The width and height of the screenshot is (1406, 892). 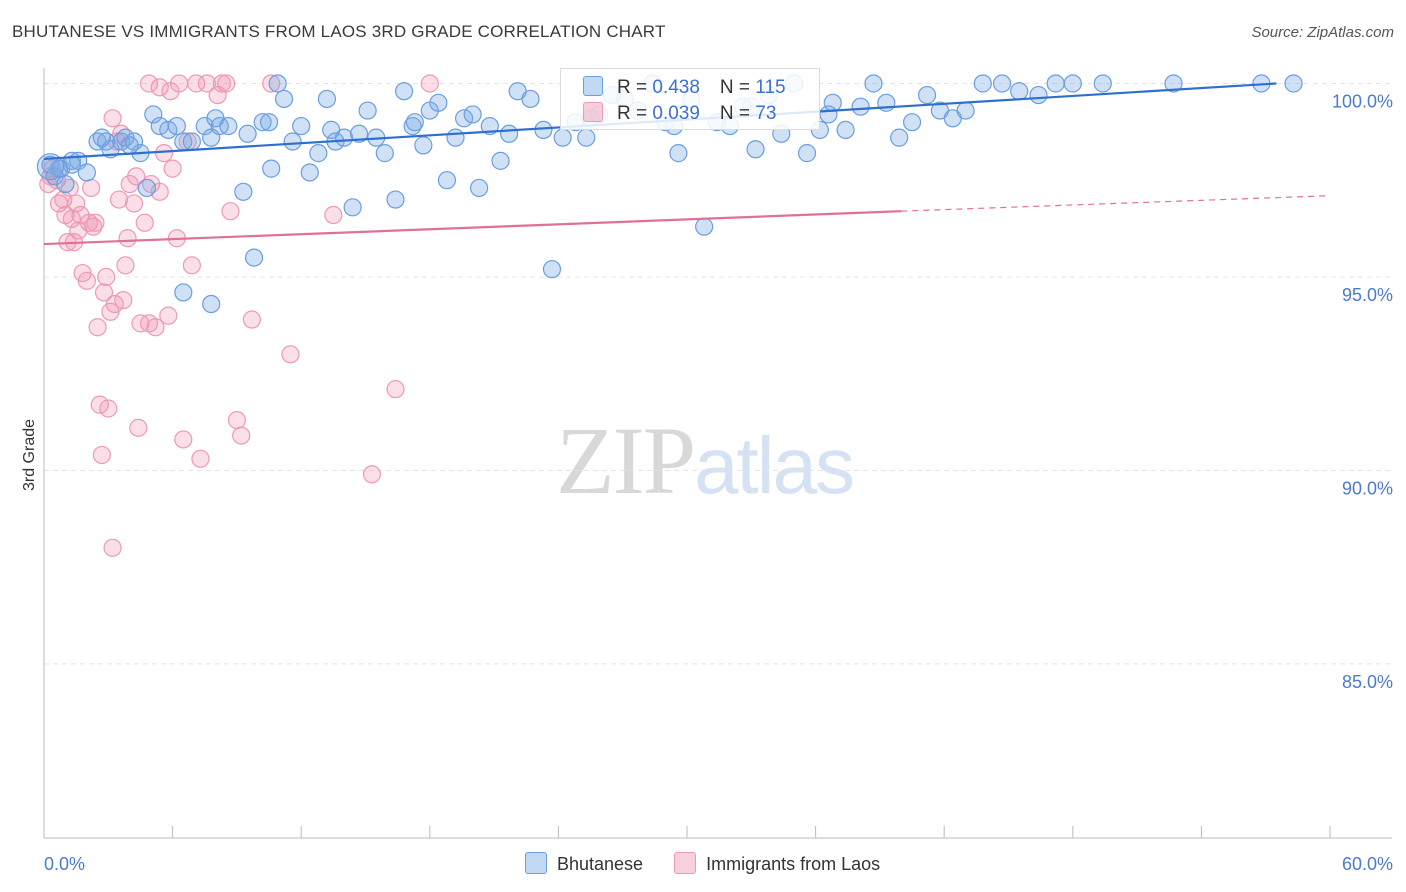 I want to click on watermark-zip: ZIP, so click(x=626, y=460).